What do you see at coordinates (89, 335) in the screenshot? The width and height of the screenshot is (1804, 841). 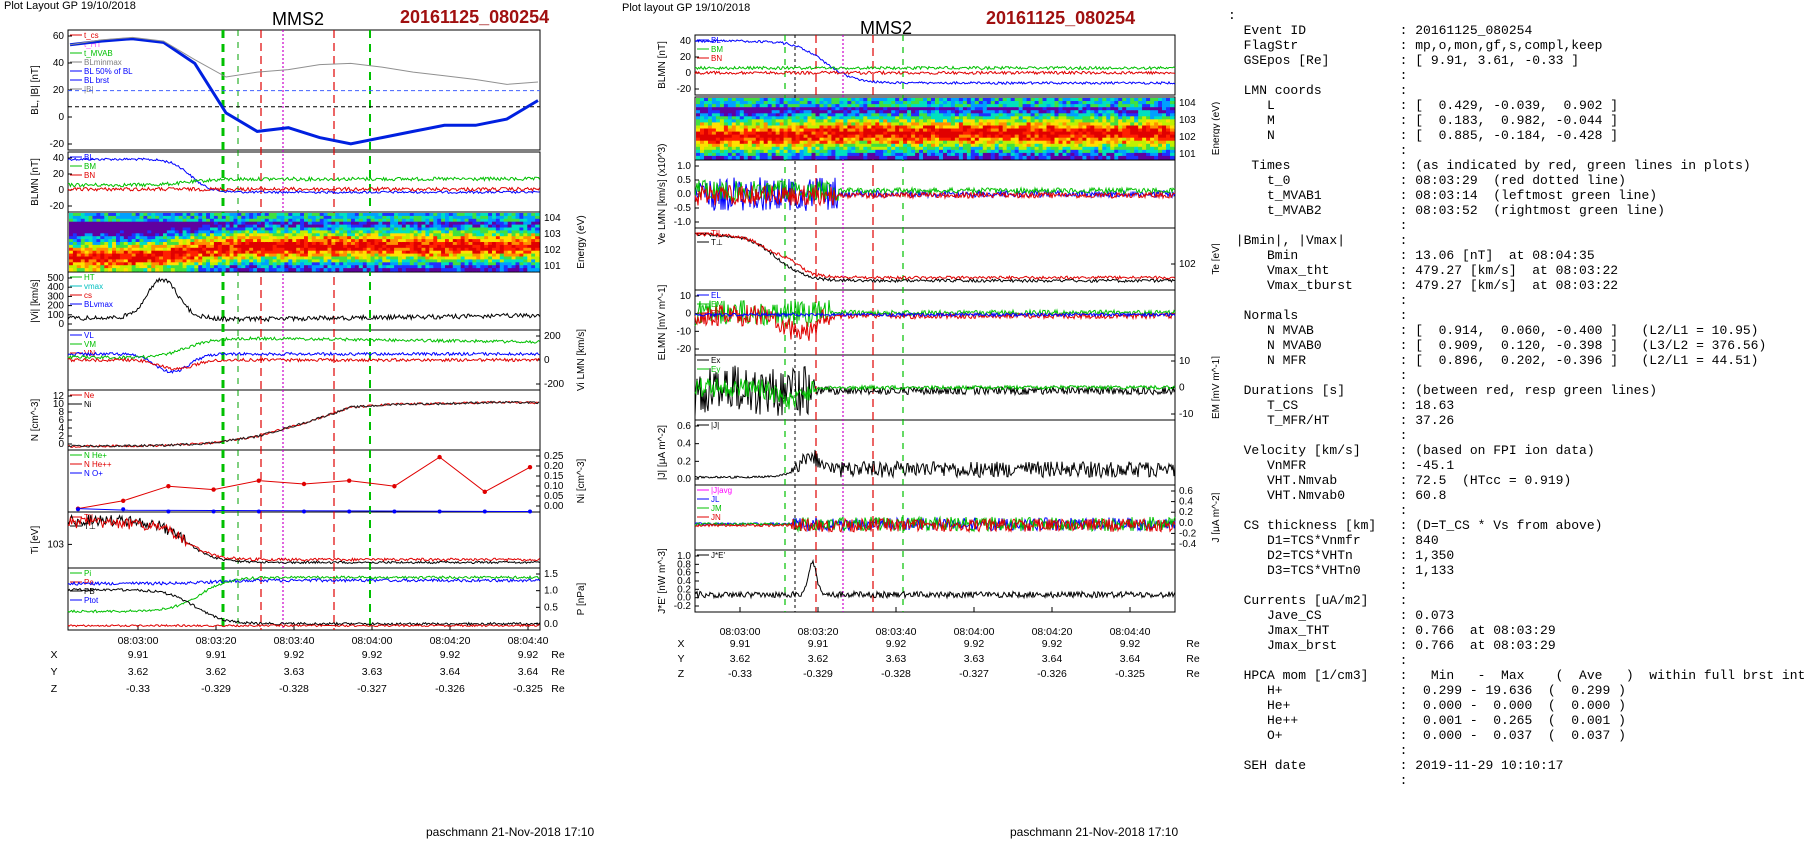 I see `left-legend-entry: VL` at bounding box center [89, 335].